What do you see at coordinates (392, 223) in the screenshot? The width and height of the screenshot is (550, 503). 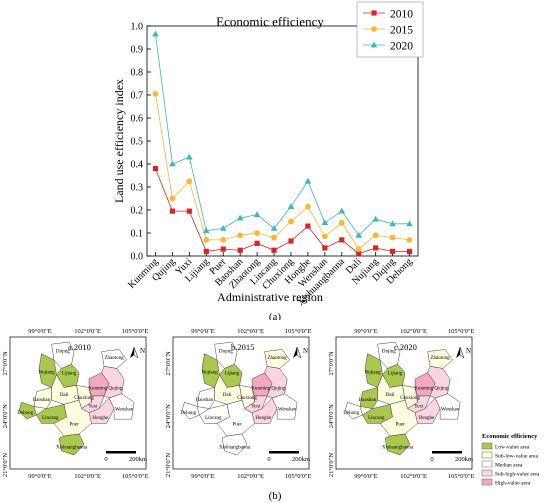 I see `point-2020-diqing` at bounding box center [392, 223].